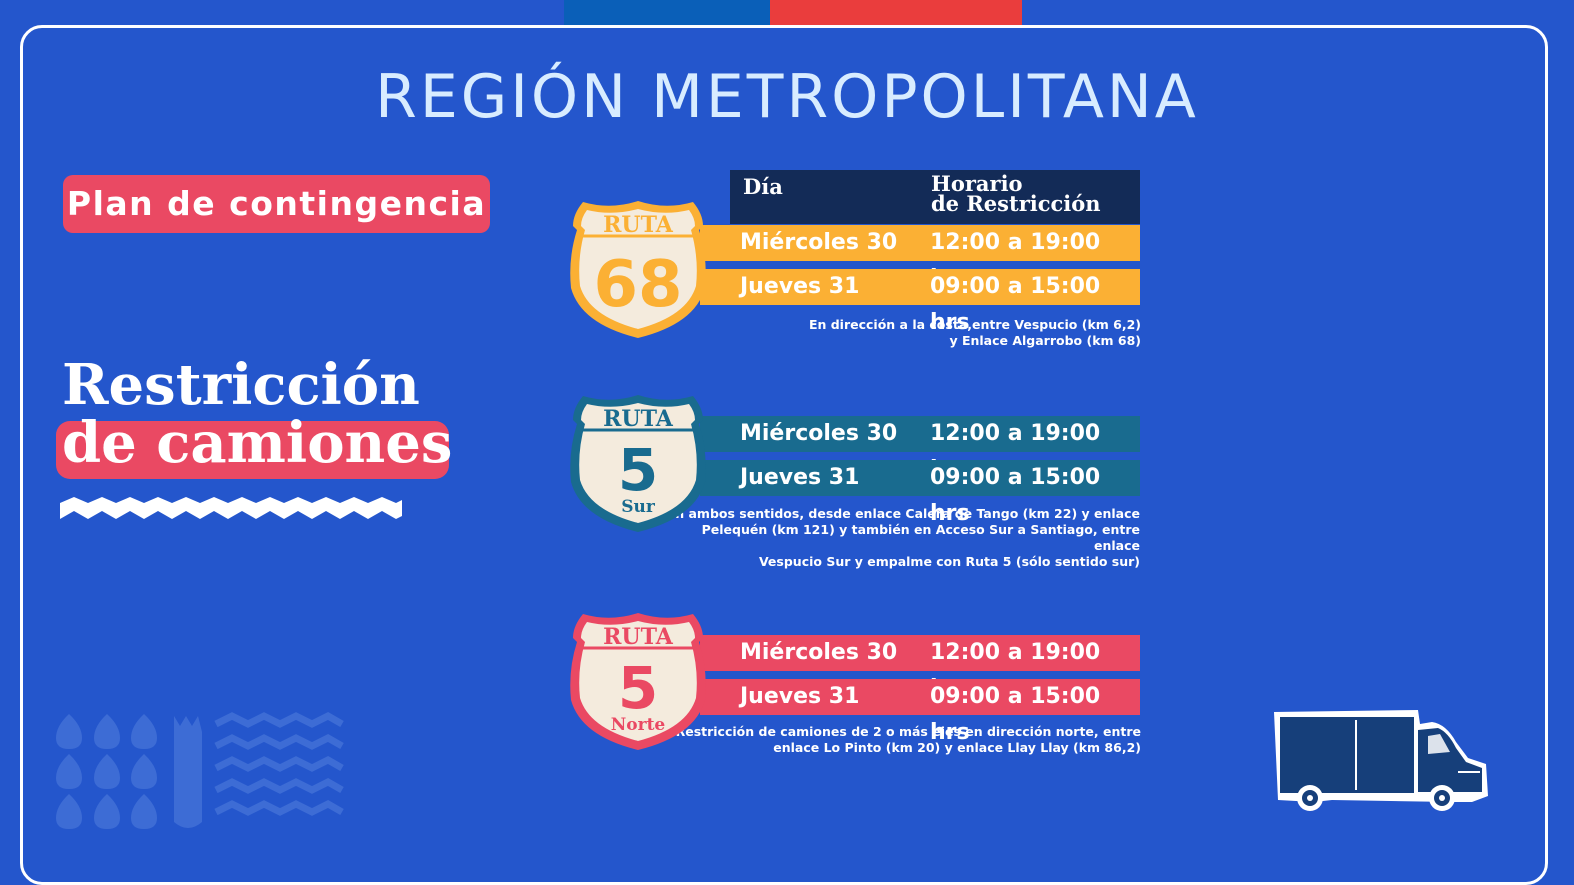  Describe the element at coordinates (787, 97) in the screenshot. I see `page-title: REGIÓN METROPOLITANA` at that location.